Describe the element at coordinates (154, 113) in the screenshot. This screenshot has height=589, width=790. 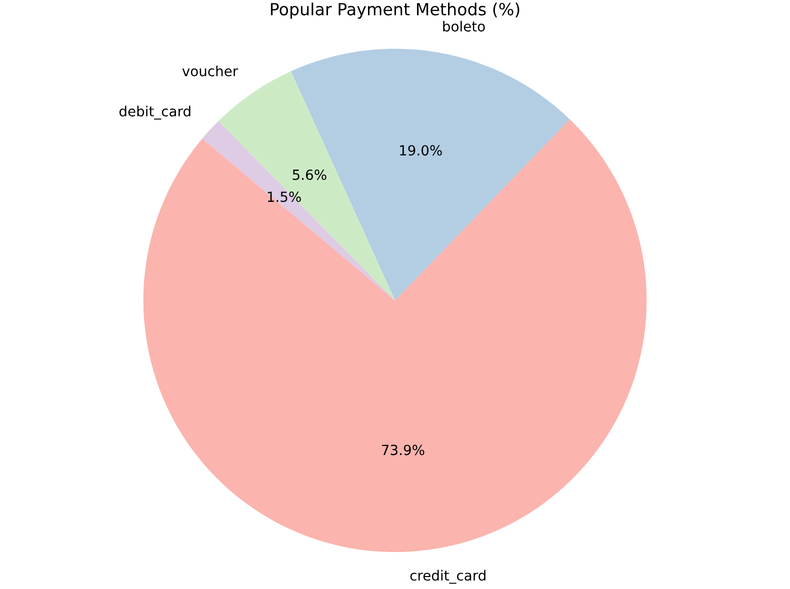
I see `slice-label: debit_card` at that location.